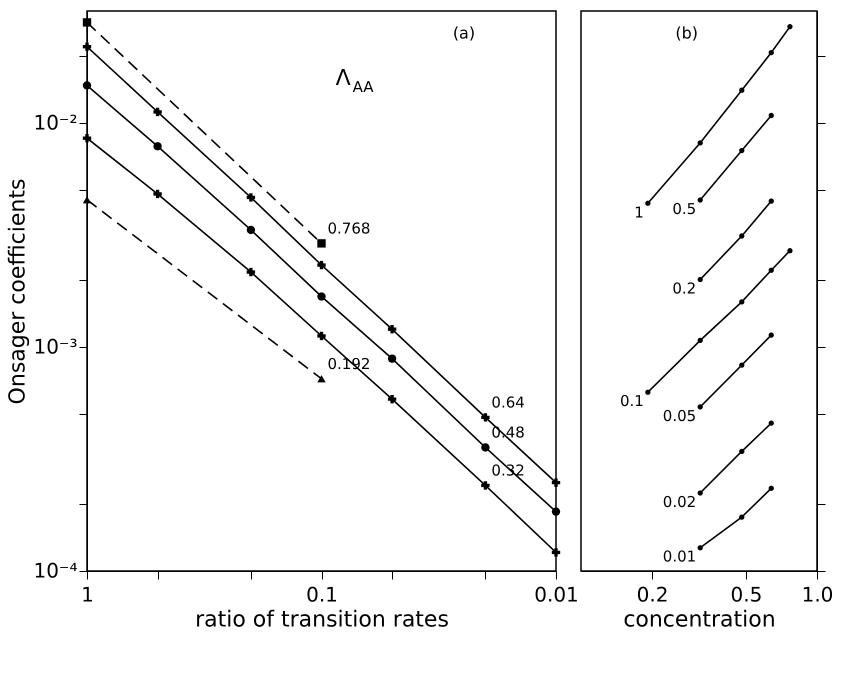  I want to click on series-label: 0.05, so click(679, 415).